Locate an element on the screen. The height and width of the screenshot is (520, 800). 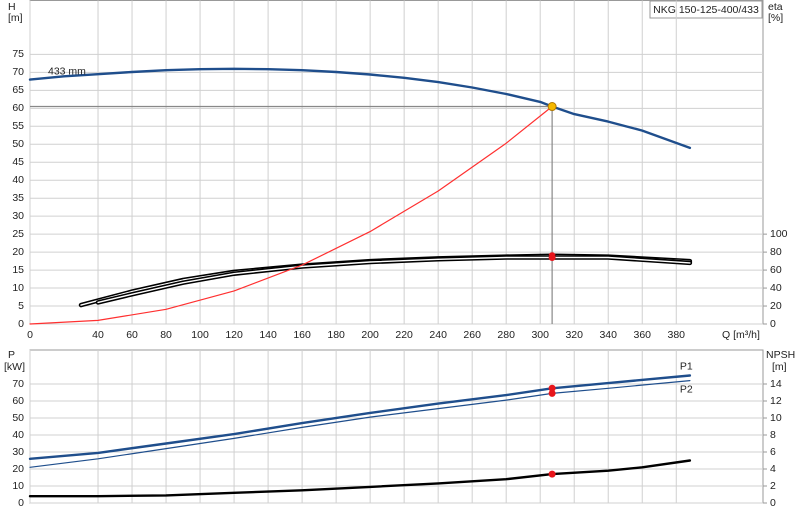
x-tick-label: 100 is located at coordinates (200, 335).